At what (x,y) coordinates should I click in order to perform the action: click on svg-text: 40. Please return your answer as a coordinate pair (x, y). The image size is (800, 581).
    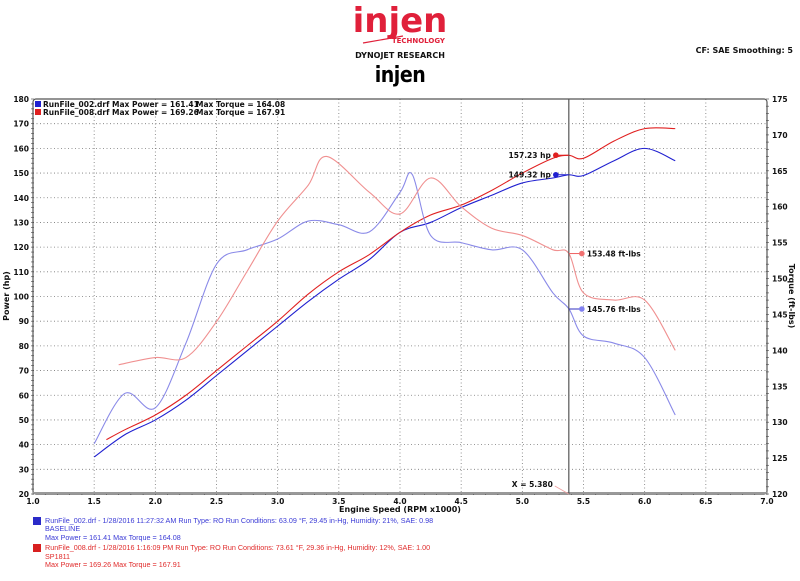
    Looking at the image, I should click on (24, 445).